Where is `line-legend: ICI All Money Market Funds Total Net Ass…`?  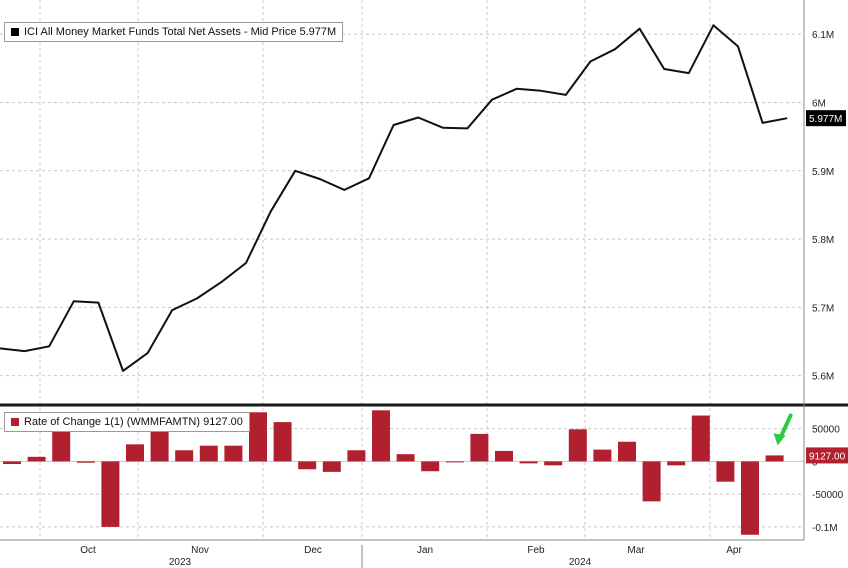
line-legend: ICI All Money Market Funds Total Net Ass… is located at coordinates (174, 32).